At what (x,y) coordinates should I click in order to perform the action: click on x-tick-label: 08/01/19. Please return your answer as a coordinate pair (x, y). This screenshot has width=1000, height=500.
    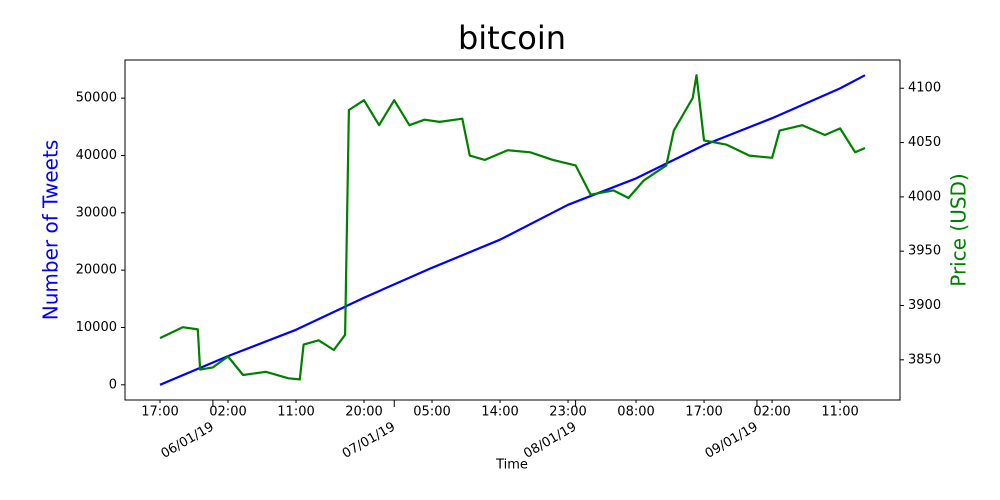
    Looking at the image, I should click on (550, 441).